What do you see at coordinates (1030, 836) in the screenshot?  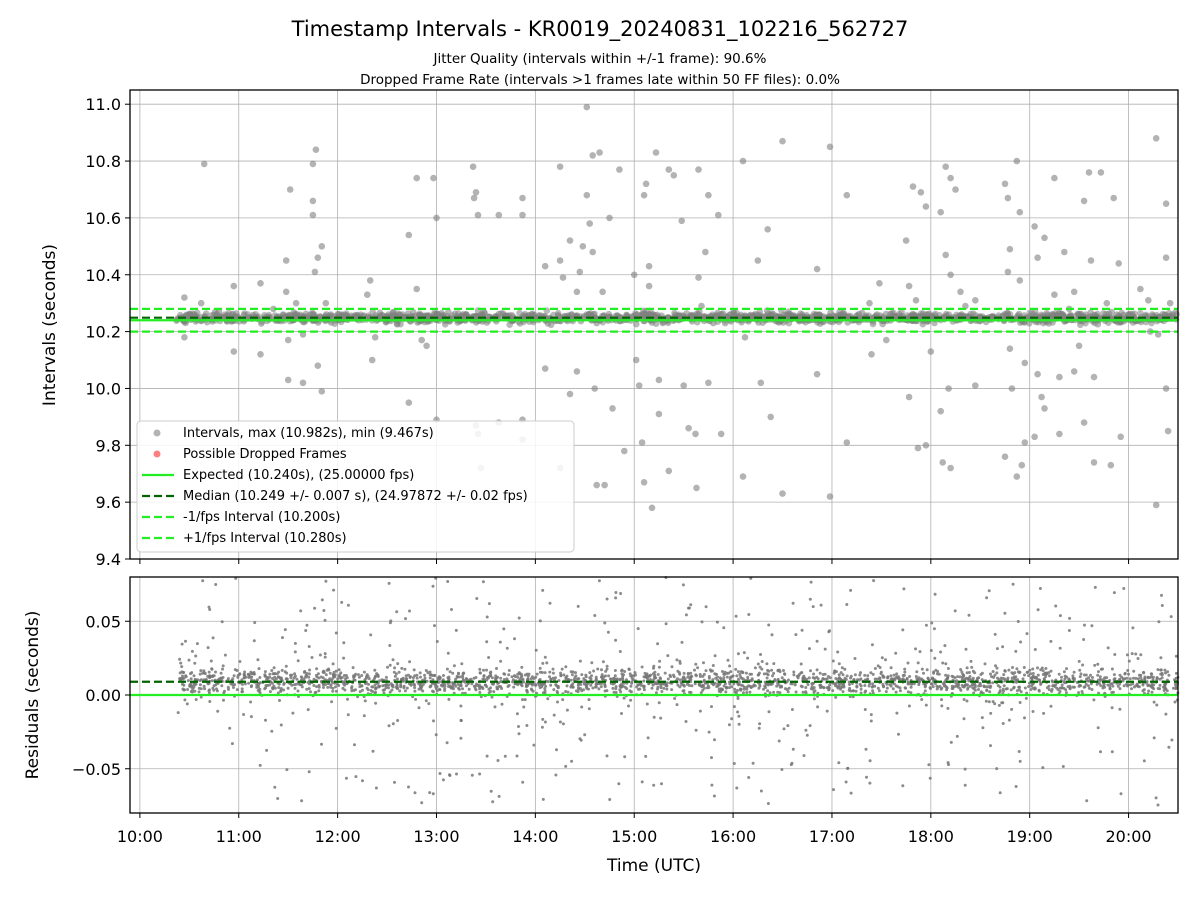 I see `x-tick-label: 19:00` at bounding box center [1030, 836].